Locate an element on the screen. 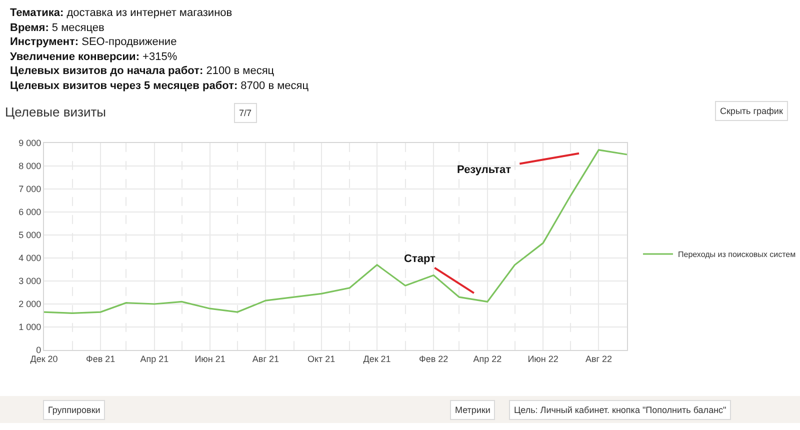  annotation: Старт is located at coordinates (420, 259).